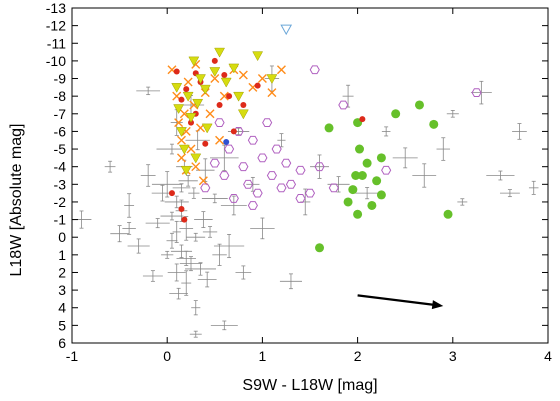  Describe the element at coordinates (60, 79) in the screenshot. I see `y-tick-label: -9` at that location.